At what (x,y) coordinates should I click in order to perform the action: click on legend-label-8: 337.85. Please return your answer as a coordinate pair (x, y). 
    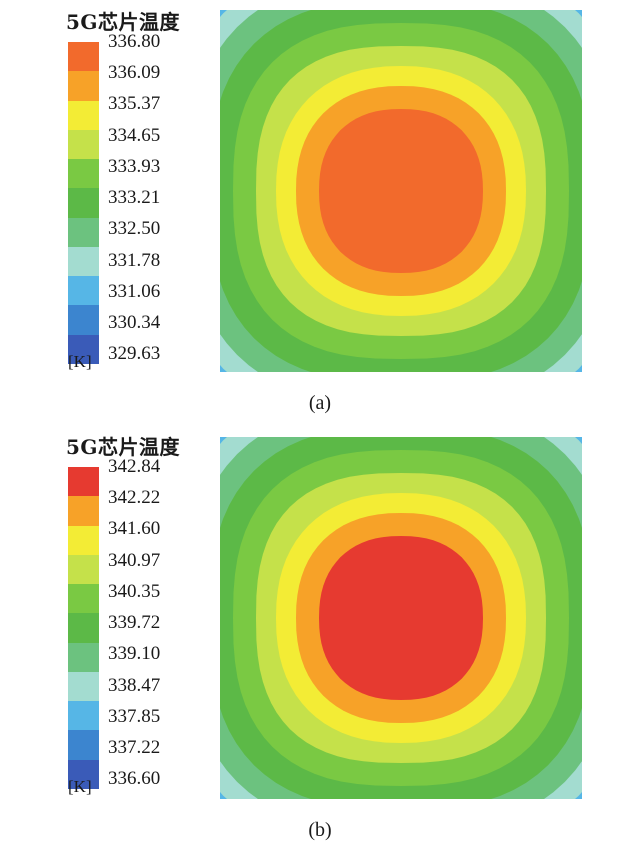
    Looking at the image, I should click on (134, 716).